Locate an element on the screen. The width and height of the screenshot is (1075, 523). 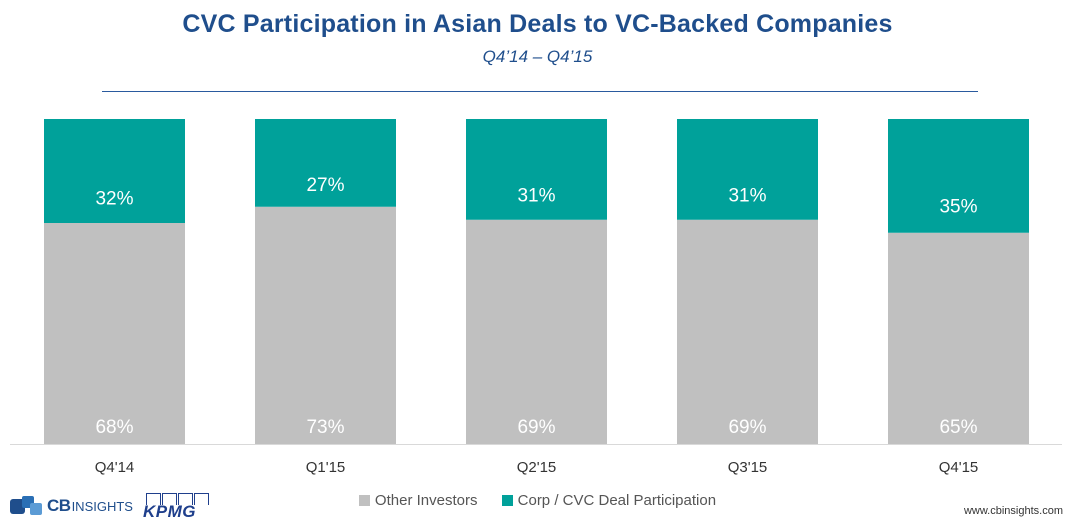
x-tick-label: Q2'15 is located at coordinates (537, 467).